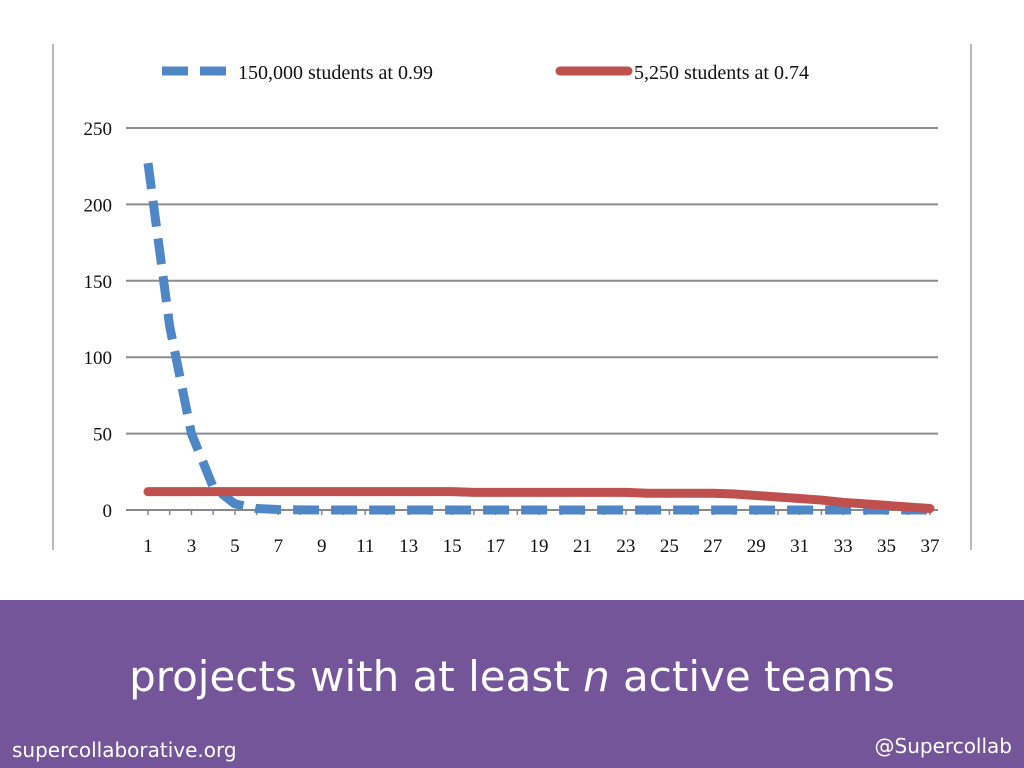 The height and width of the screenshot is (768, 1024). Describe the element at coordinates (752, 676) in the screenshot. I see `caption-post: active teams` at that location.